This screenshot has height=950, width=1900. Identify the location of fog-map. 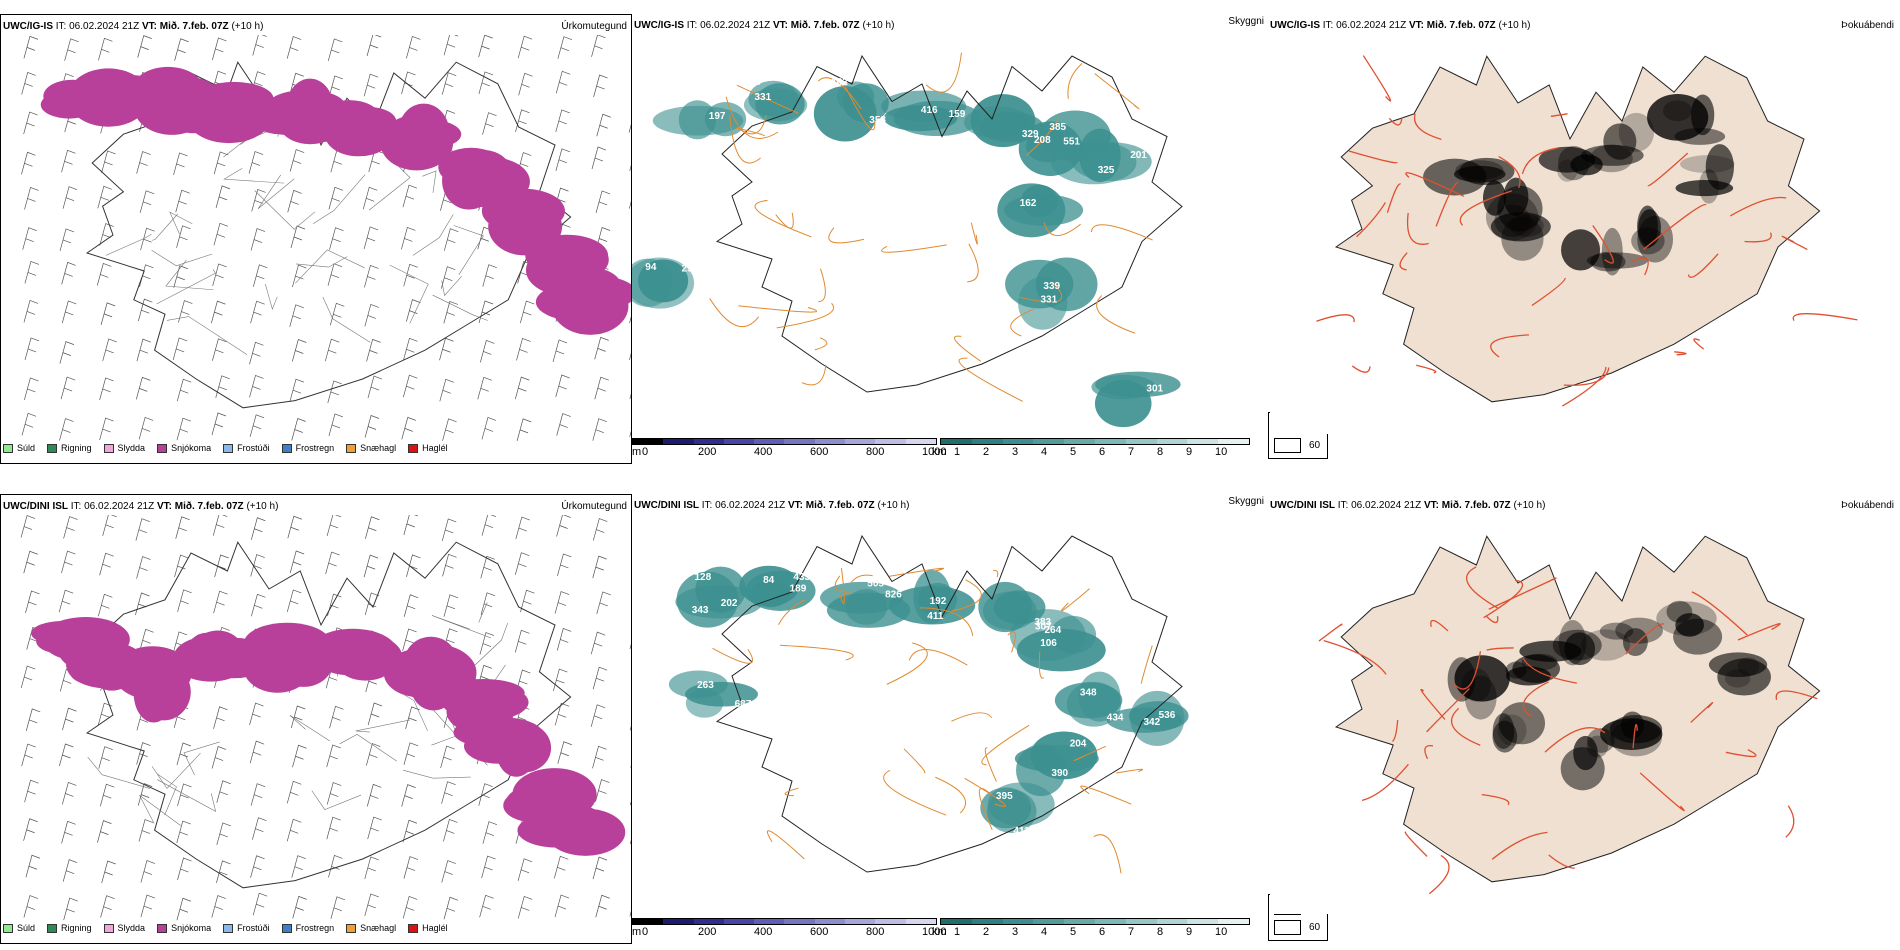
(1569, 715).